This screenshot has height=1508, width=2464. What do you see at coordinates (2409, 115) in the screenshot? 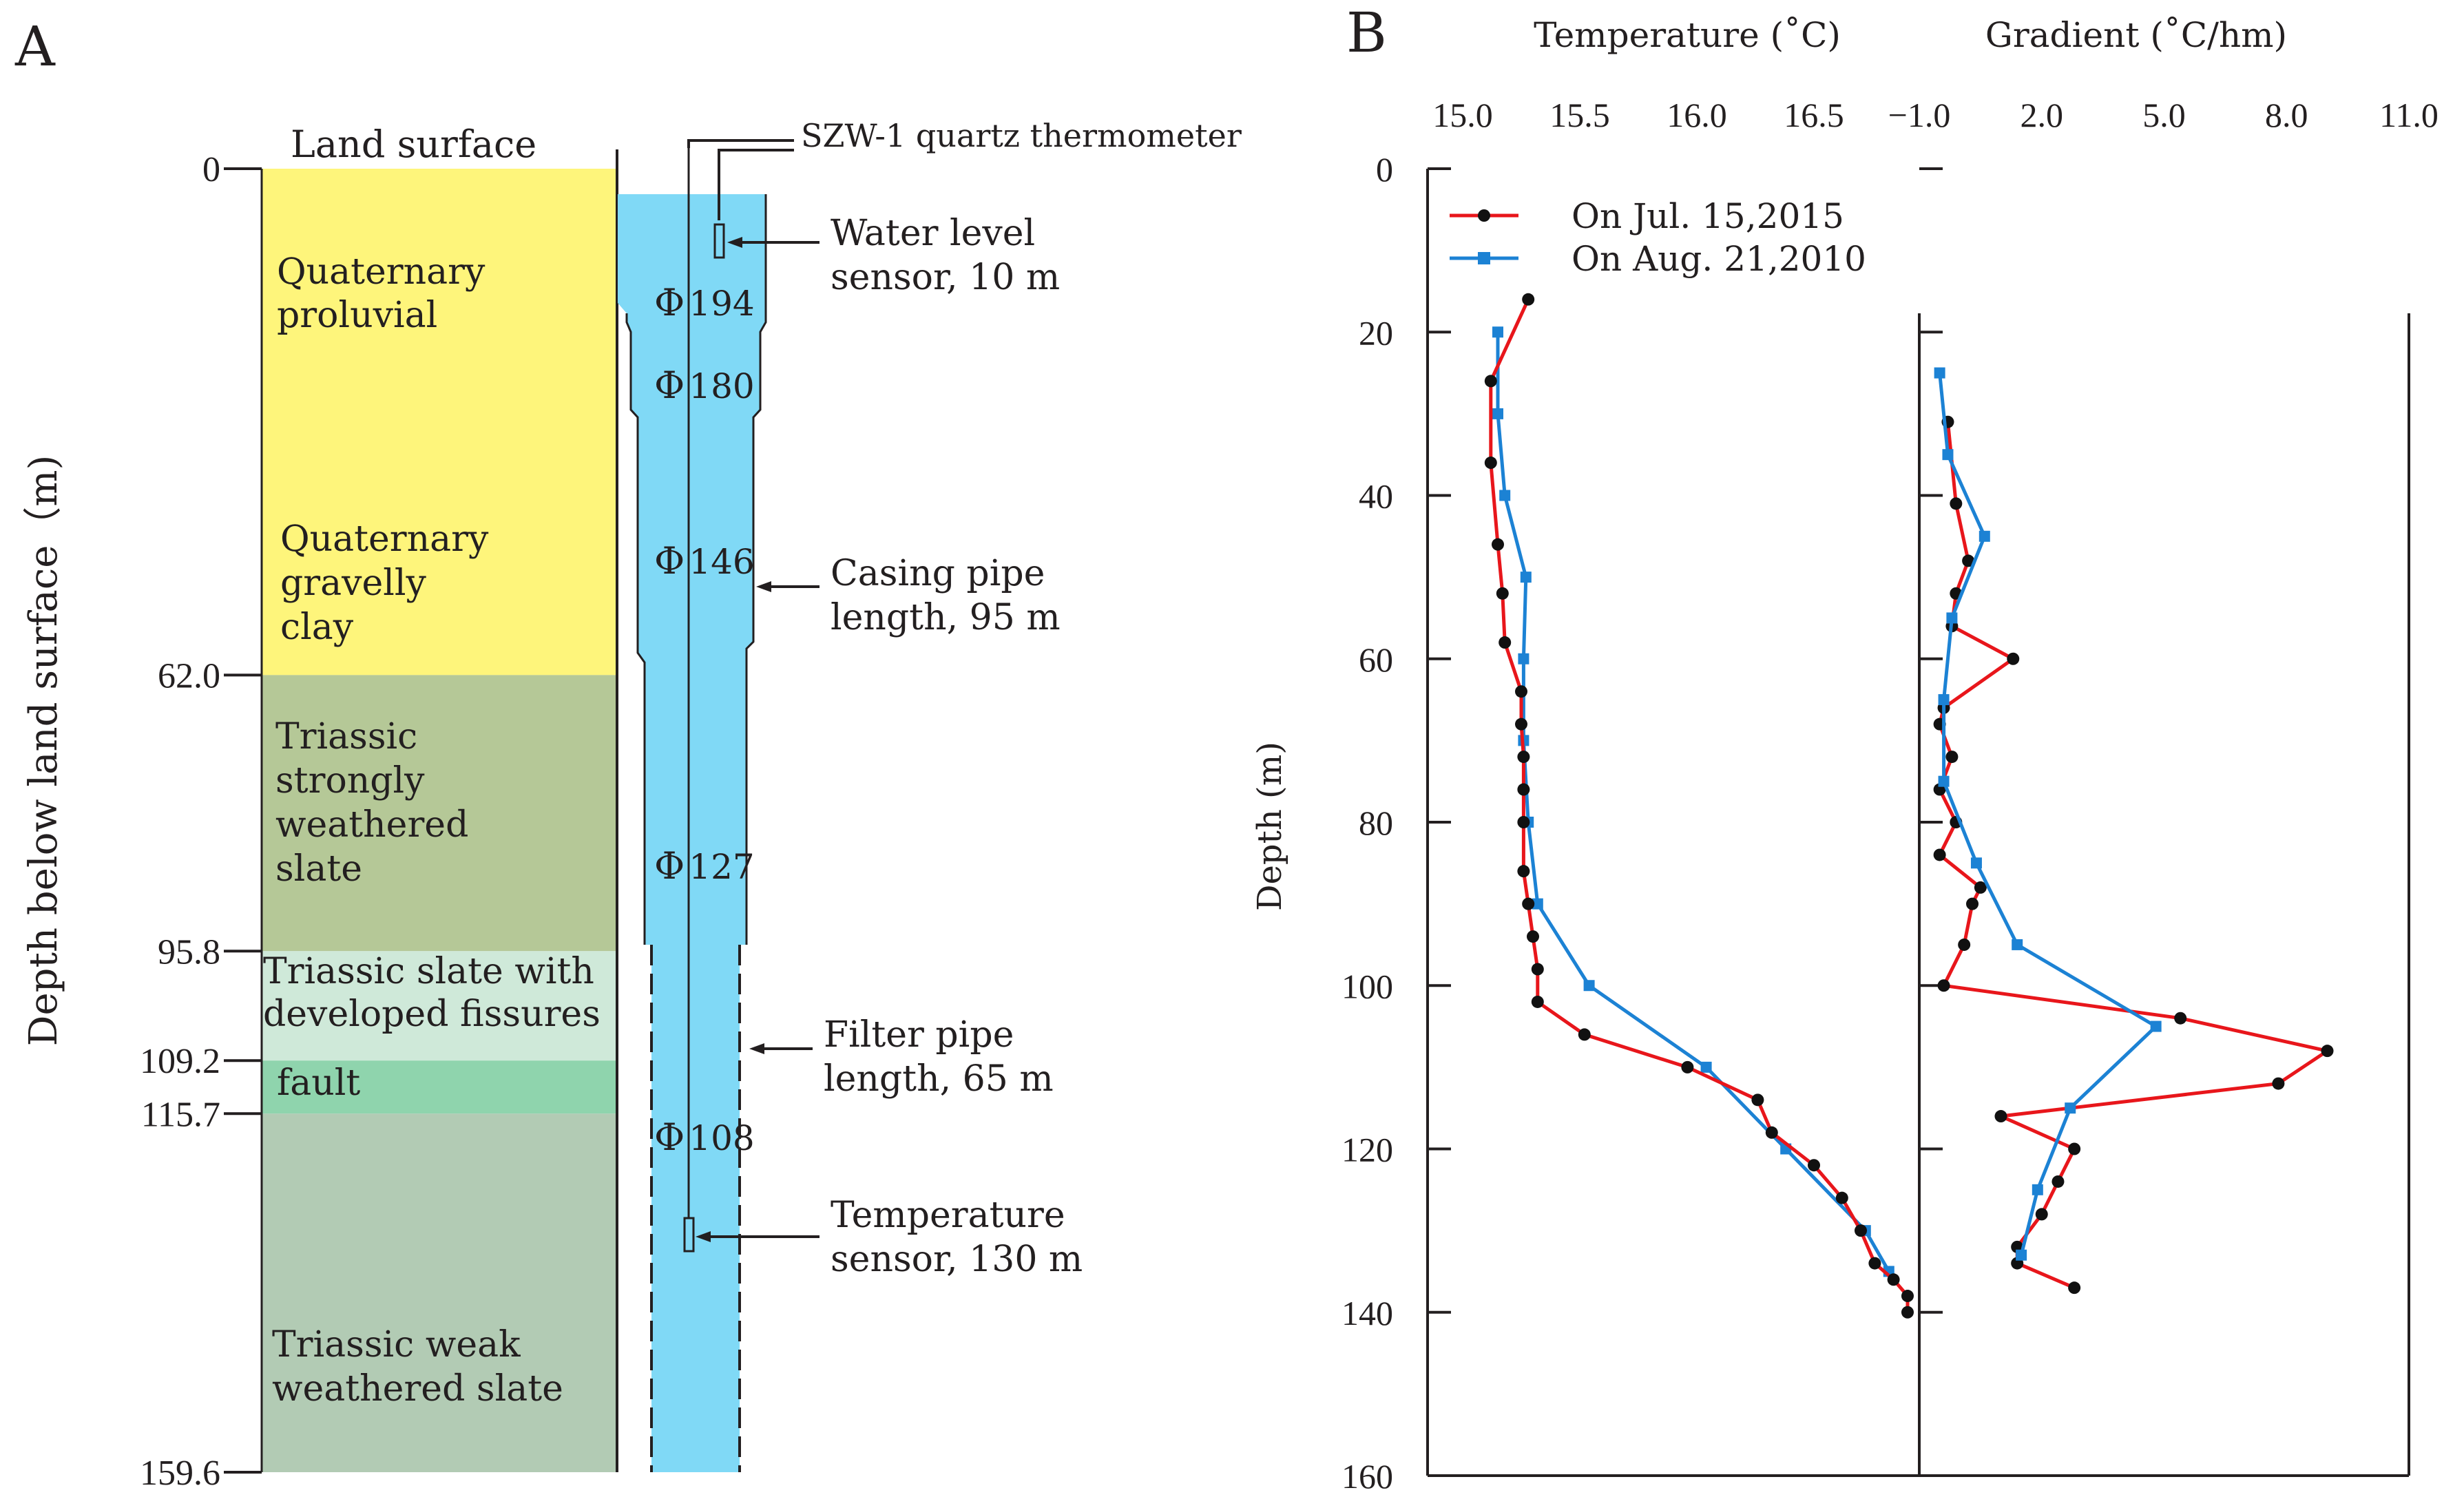
I see `gradient-tick-label: 11.0` at bounding box center [2409, 115].